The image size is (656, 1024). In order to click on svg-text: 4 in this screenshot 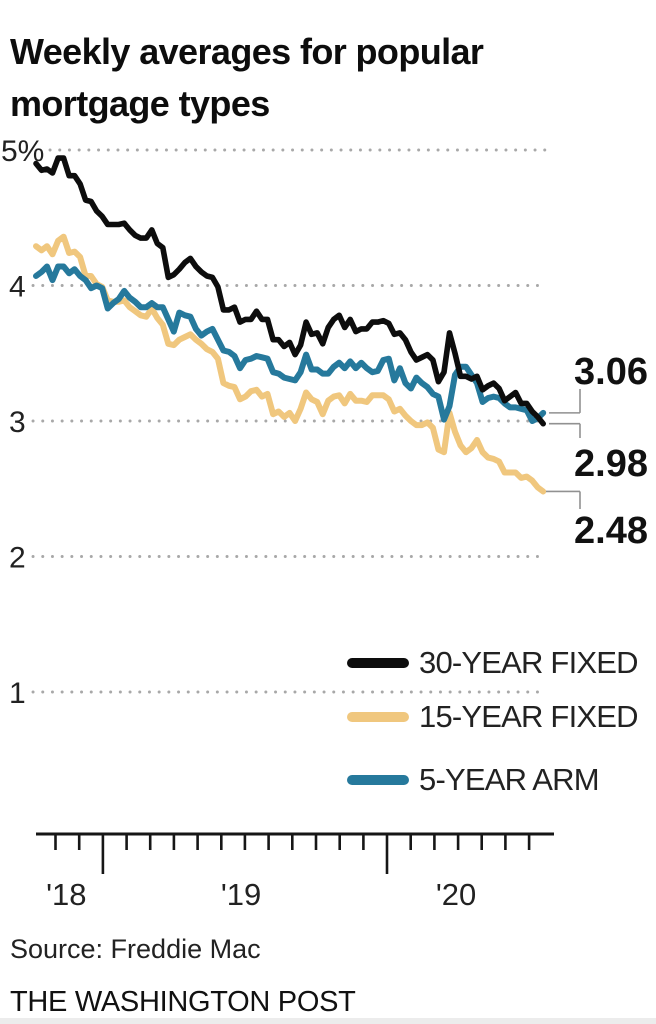, I will do `click(17, 287)`.